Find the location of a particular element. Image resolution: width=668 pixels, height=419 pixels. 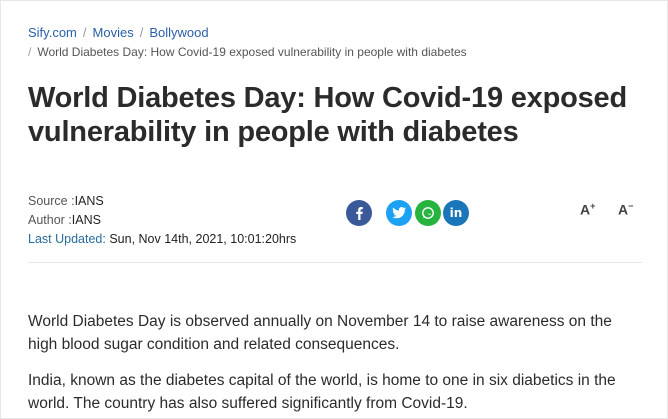

share-whatsapp-button is located at coordinates (428, 213).